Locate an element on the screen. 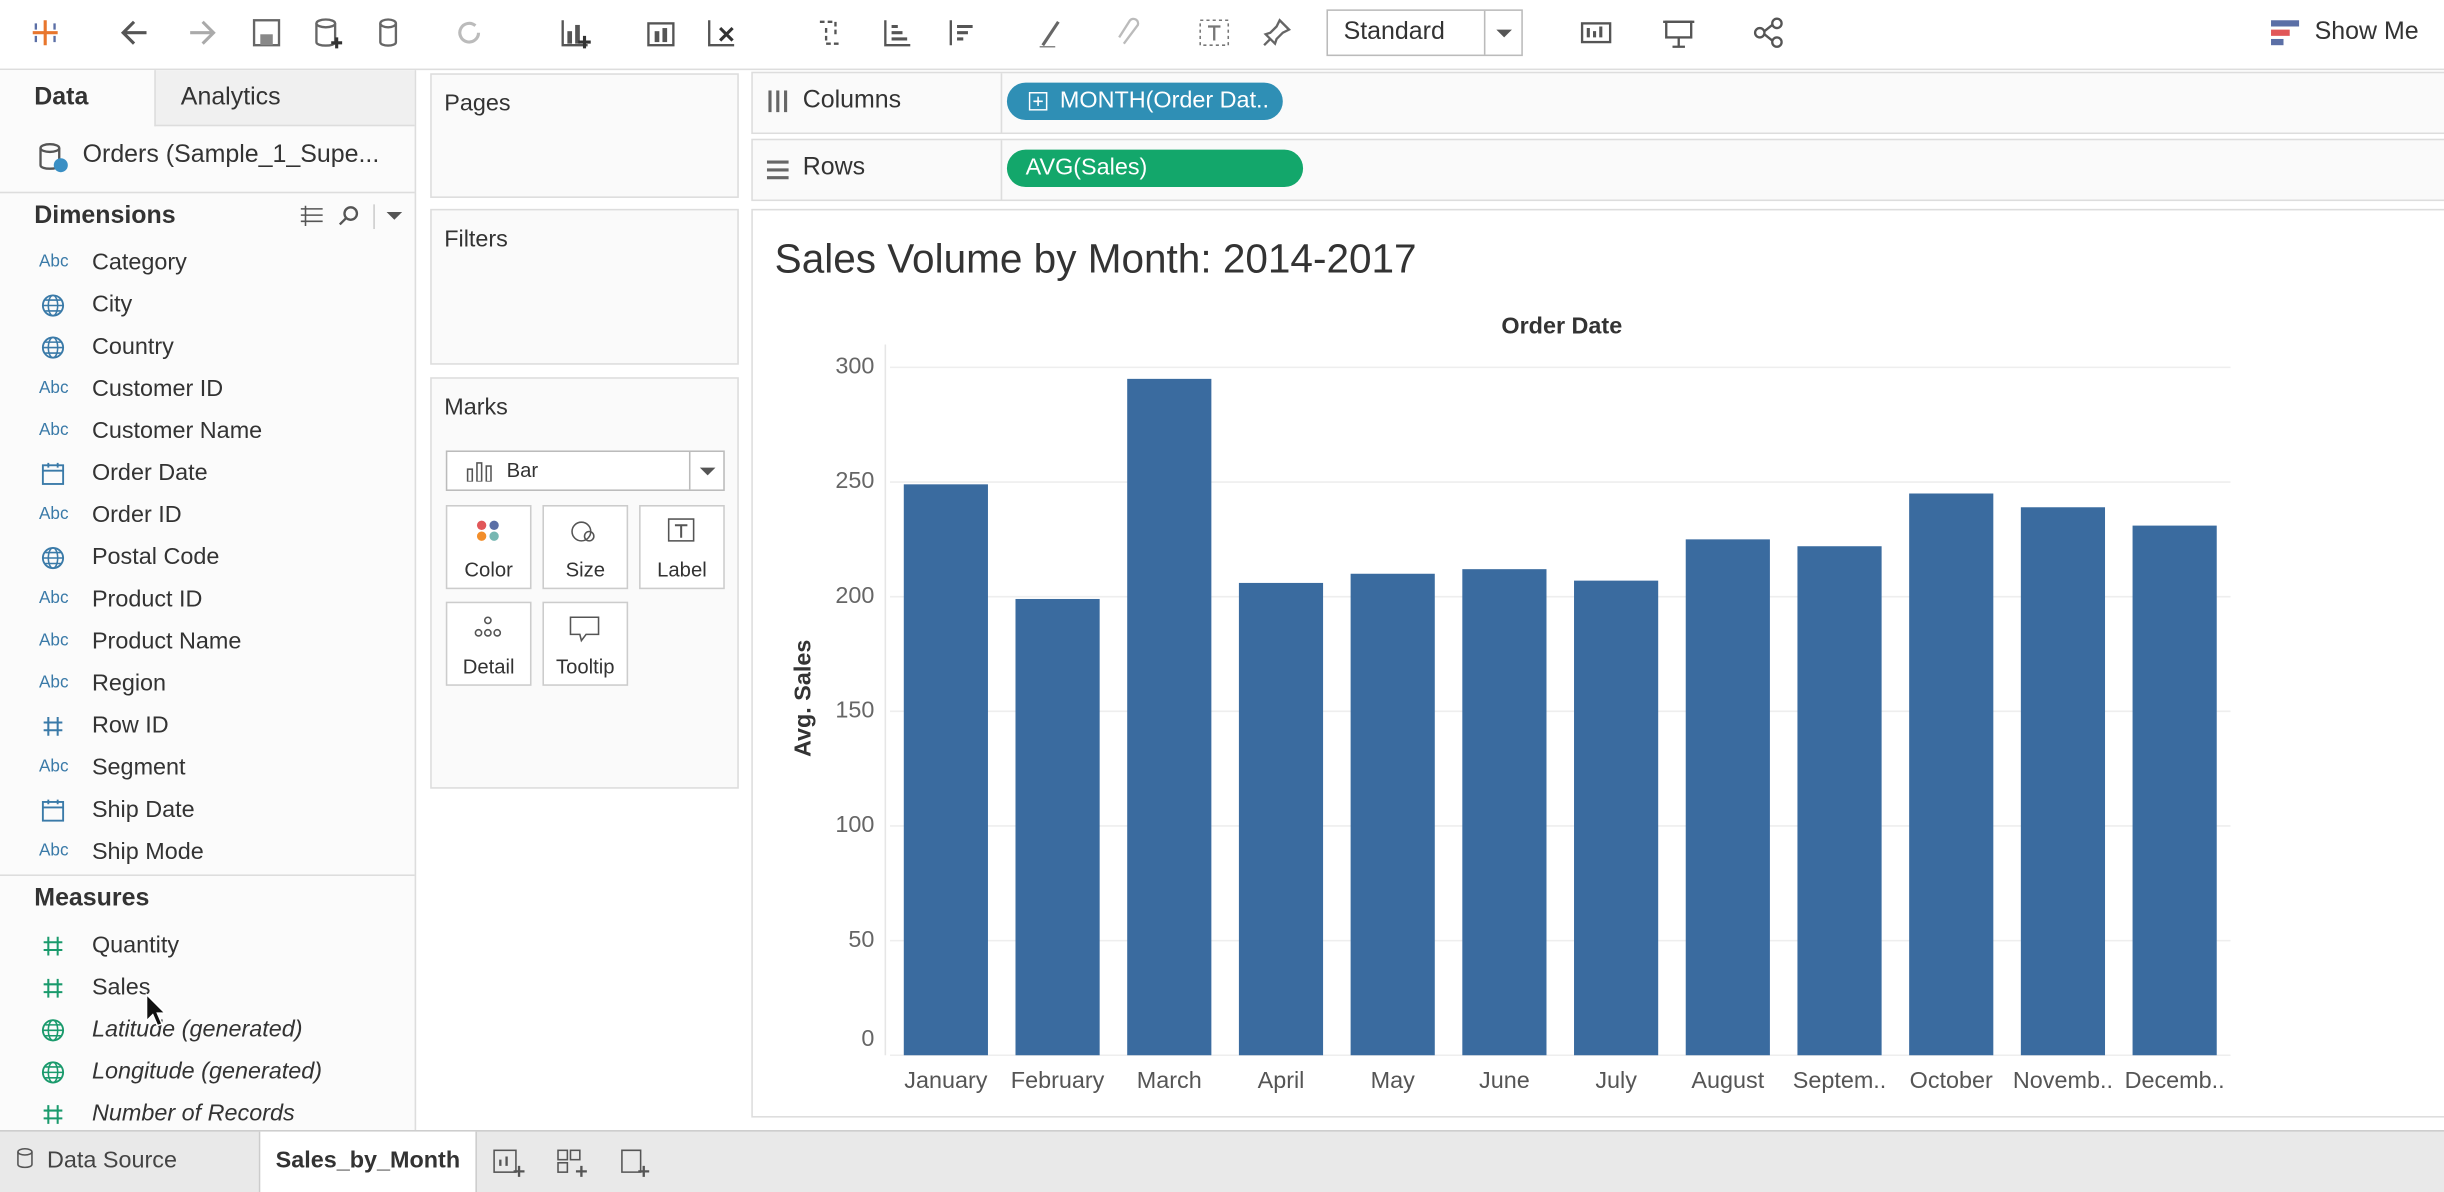 Image resolution: width=2444 pixels, height=1192 pixels. dimension-field: Abc Customer Name is located at coordinates (207, 431).